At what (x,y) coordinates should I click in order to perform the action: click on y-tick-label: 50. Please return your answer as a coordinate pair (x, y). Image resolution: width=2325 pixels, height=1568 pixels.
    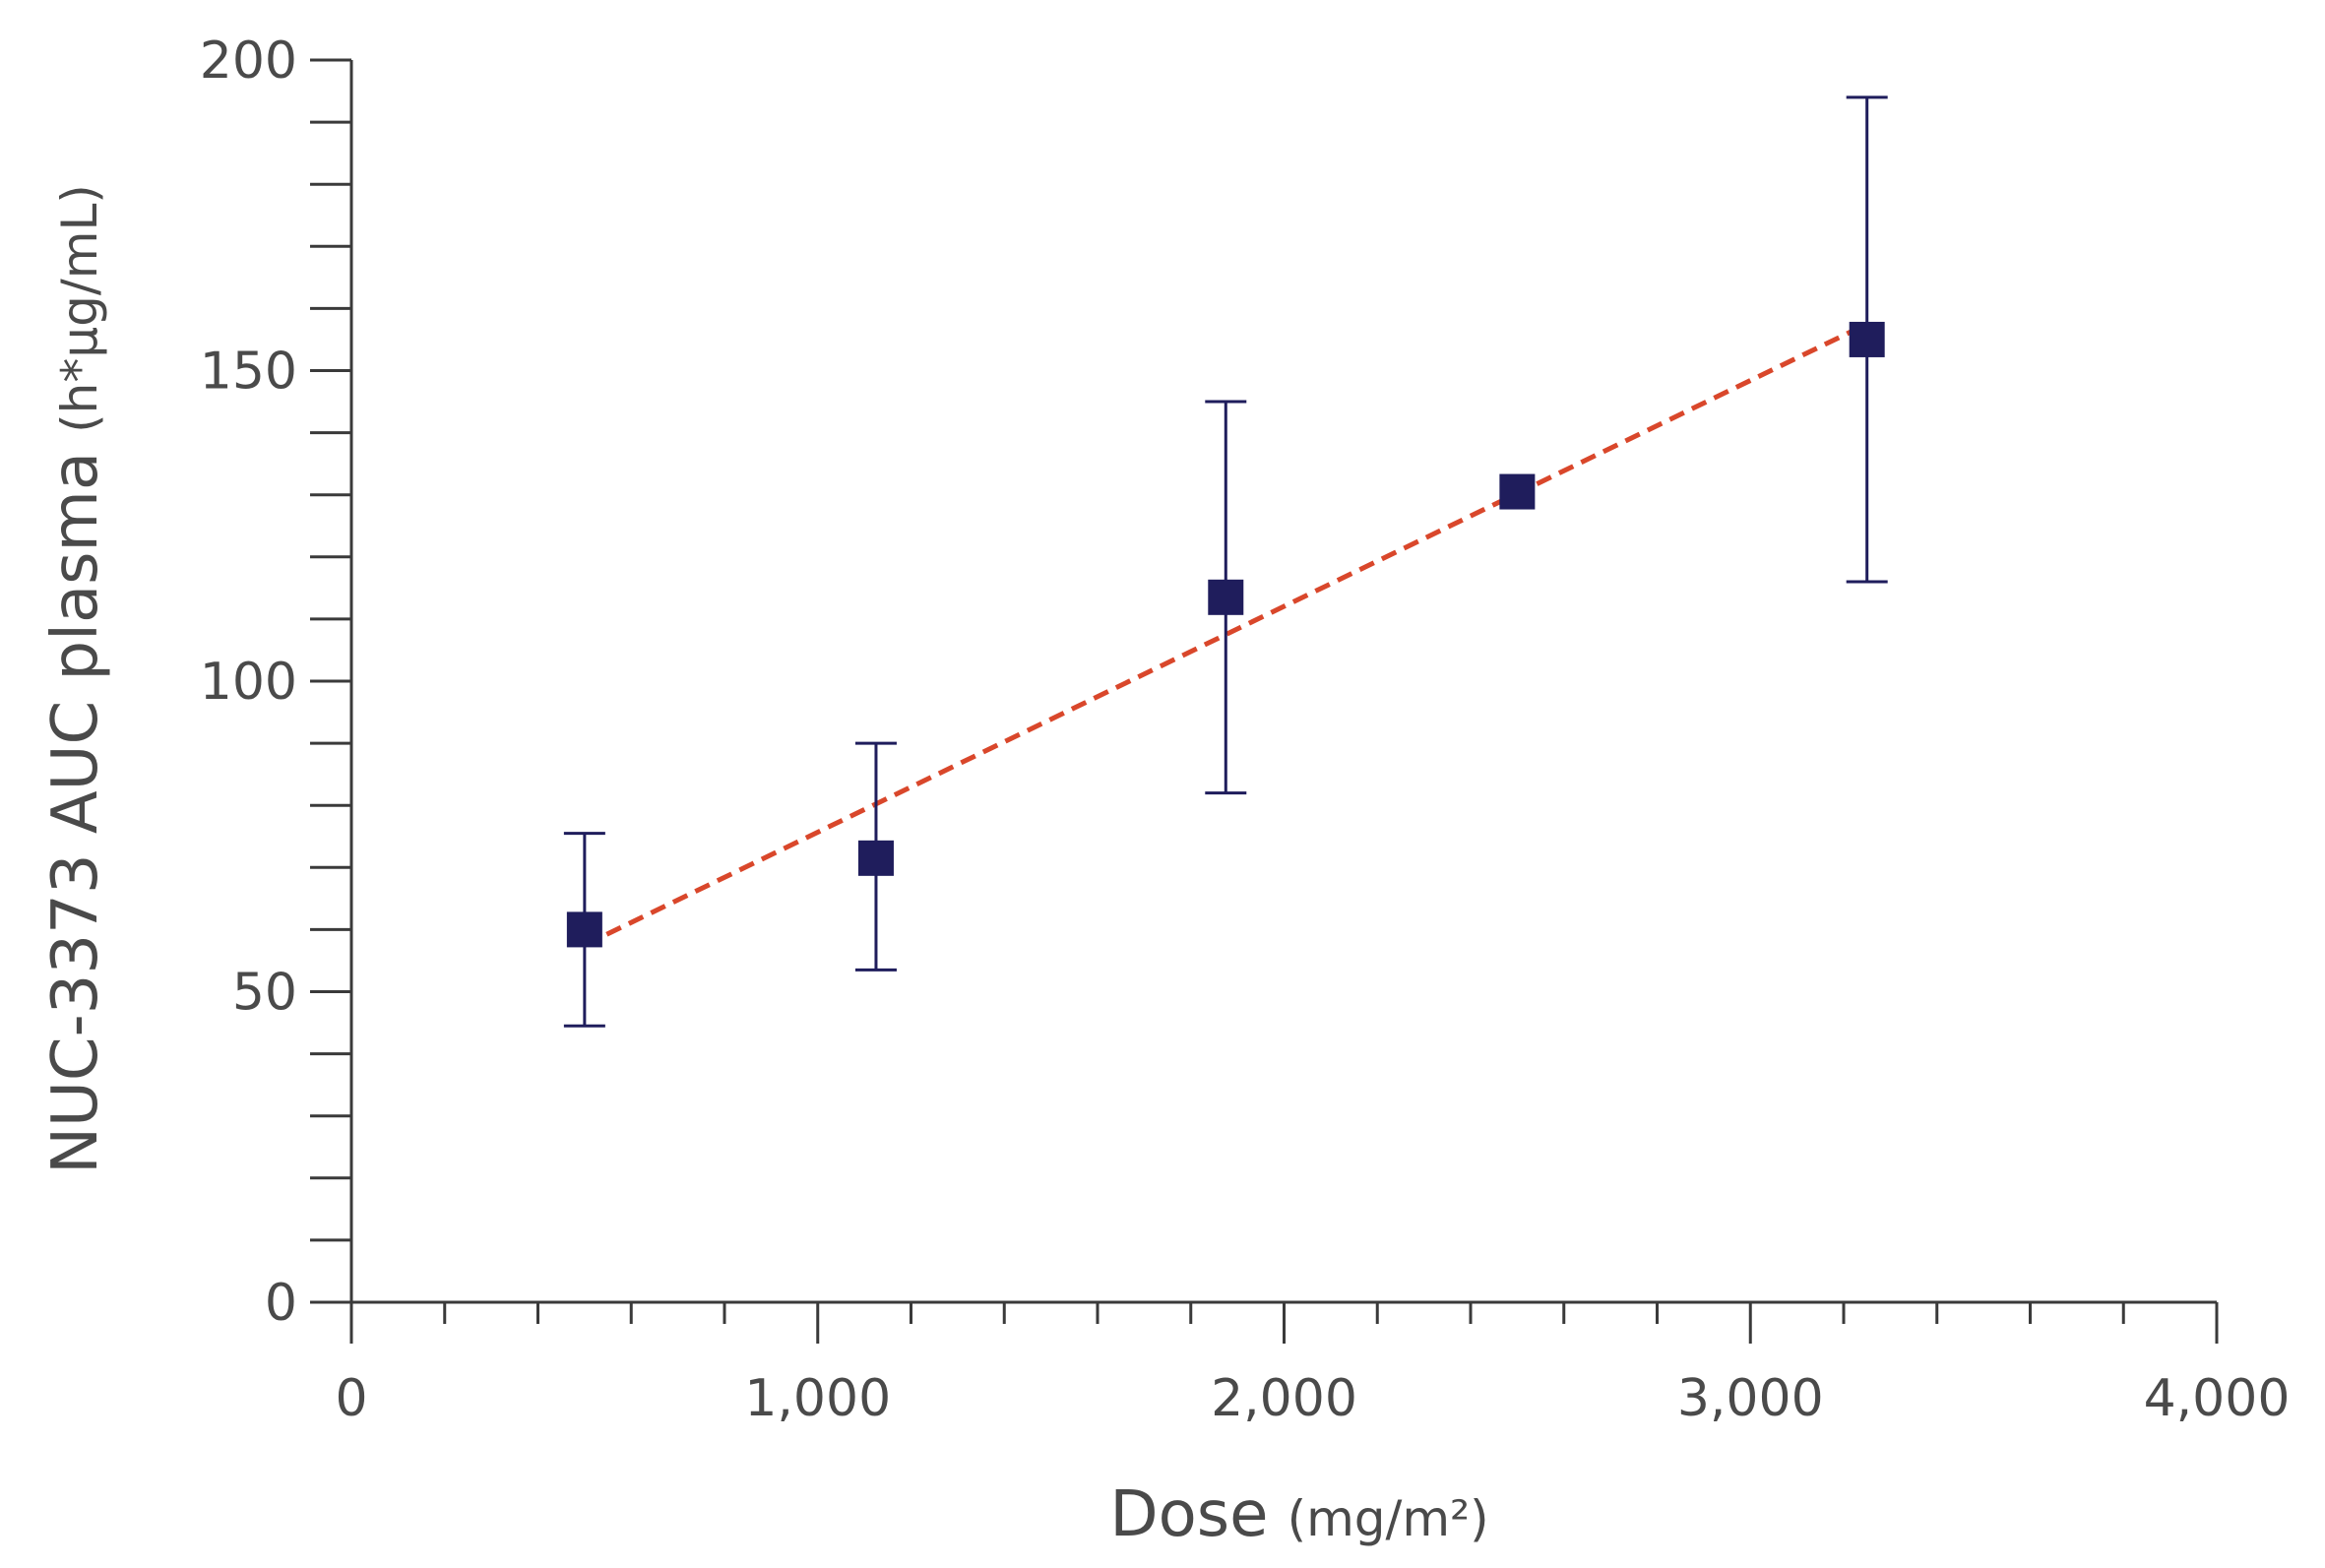
    Looking at the image, I should click on (264, 993).